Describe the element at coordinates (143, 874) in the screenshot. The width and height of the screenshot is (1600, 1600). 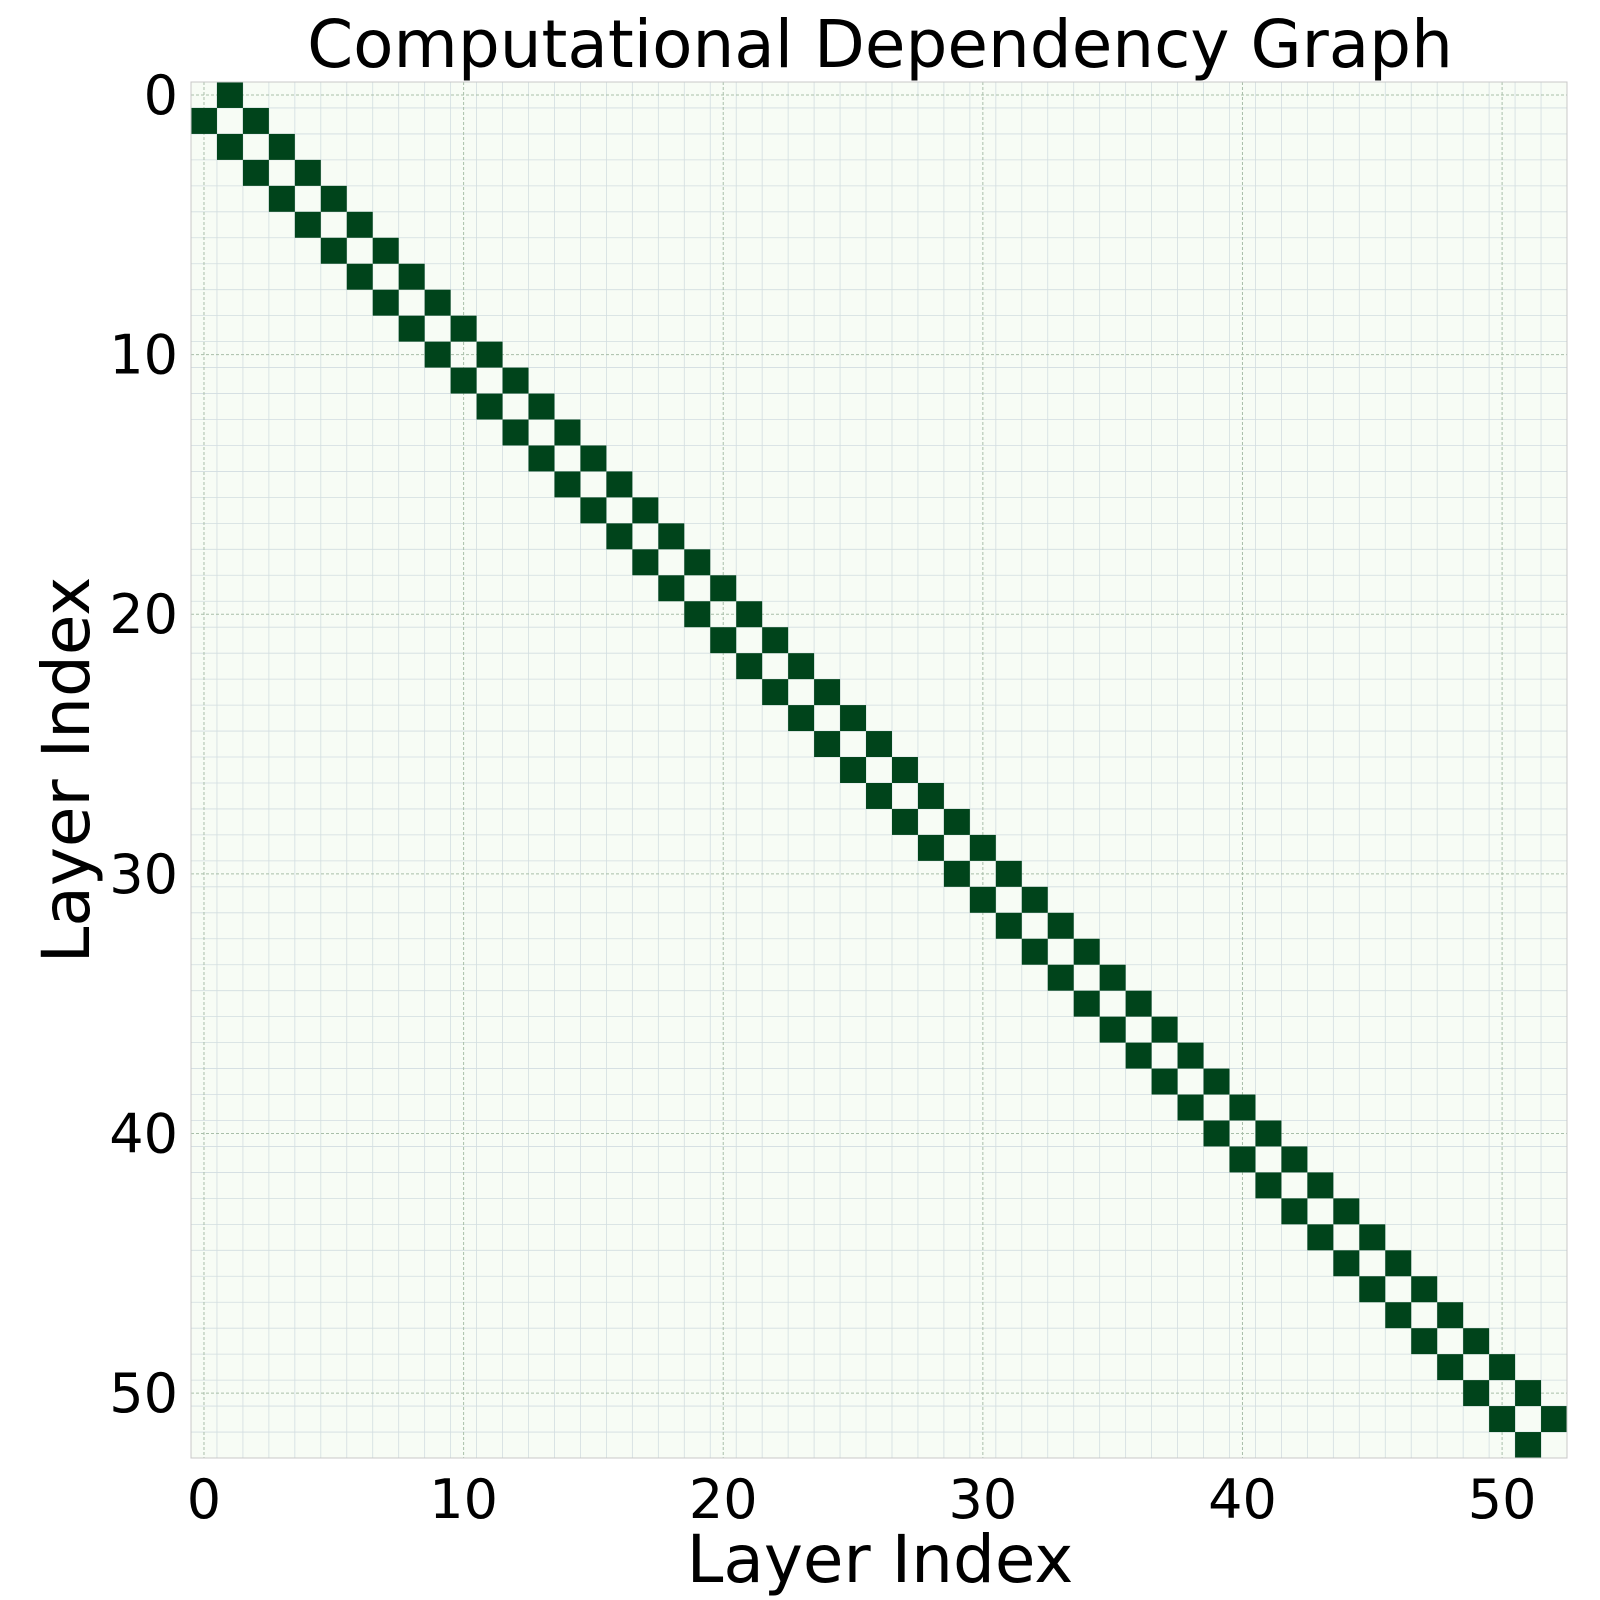
I see `y-tick-label: 30` at that location.